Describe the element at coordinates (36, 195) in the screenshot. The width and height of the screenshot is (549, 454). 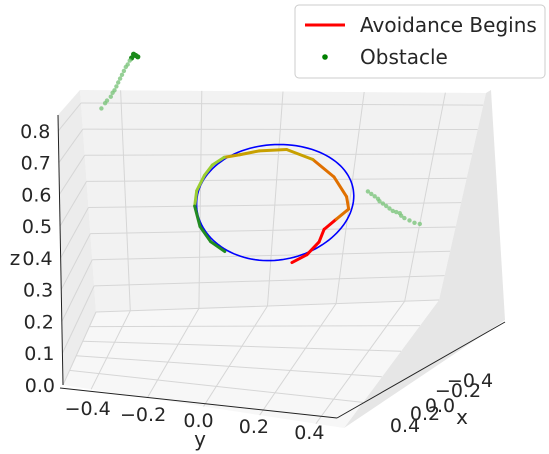
I see `z-tick-label: 0.6` at that location.